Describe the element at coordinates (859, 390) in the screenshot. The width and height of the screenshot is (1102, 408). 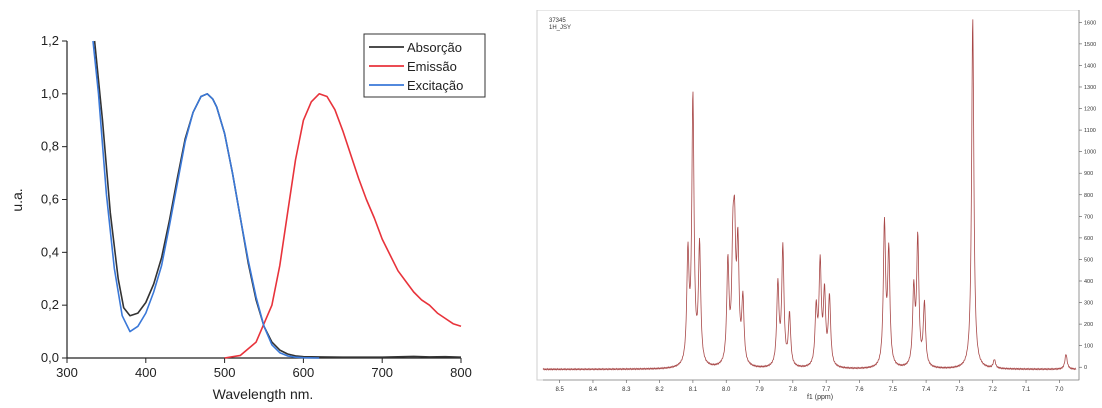
I see `nmr-x-tick-label: 7.6` at that location.